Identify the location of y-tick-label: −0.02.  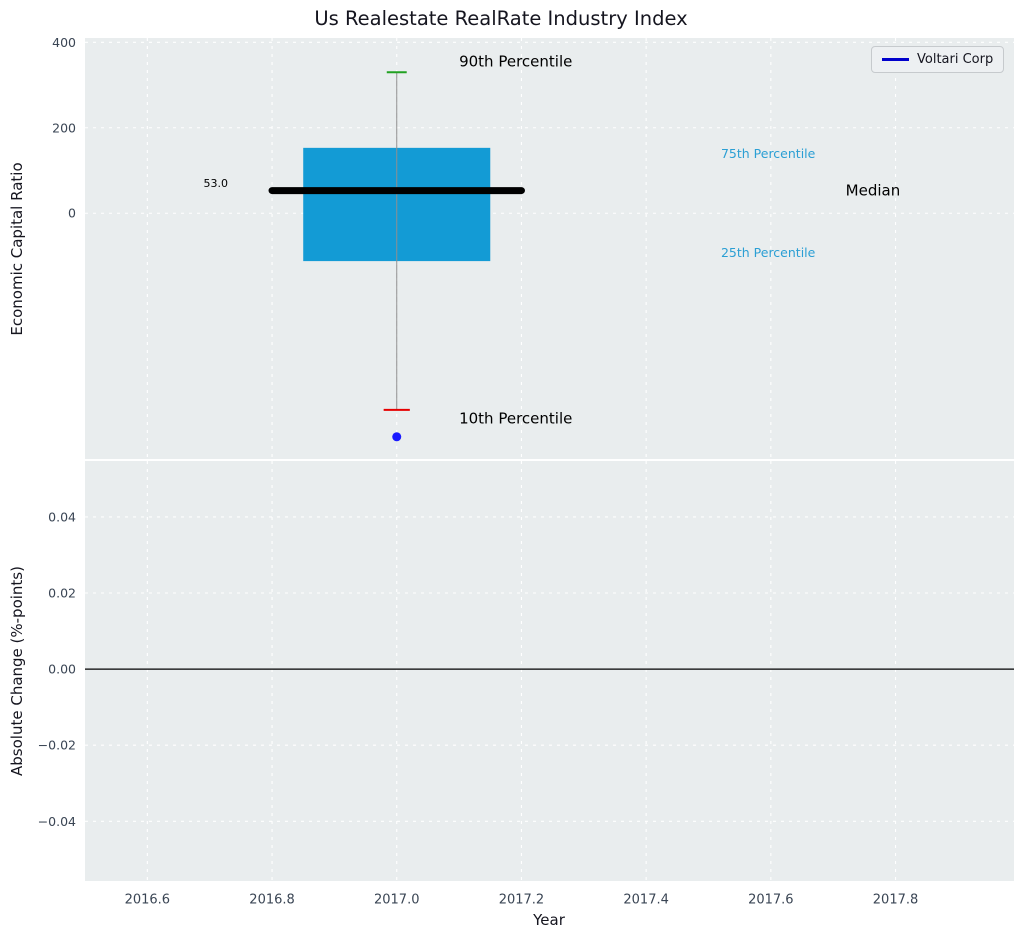
(57, 745).